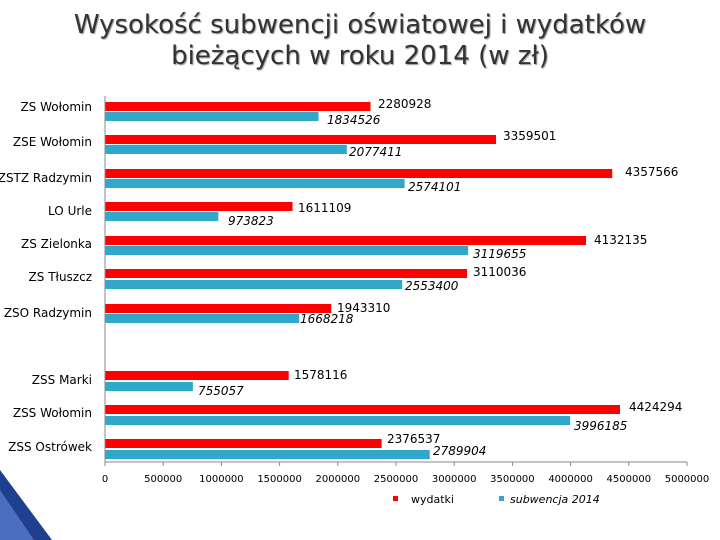 The image size is (720, 540). I want to click on value-label-subwencja: 3996185, so click(600, 426).